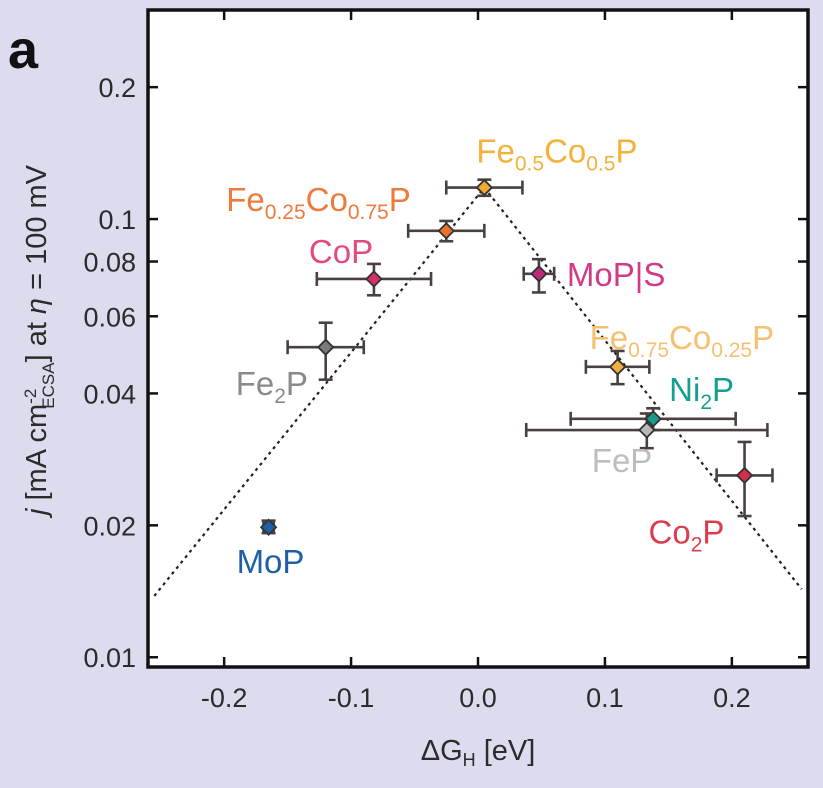 This screenshot has width=823, height=788. I want to click on y-tick-label: 0.2, so click(117, 88).